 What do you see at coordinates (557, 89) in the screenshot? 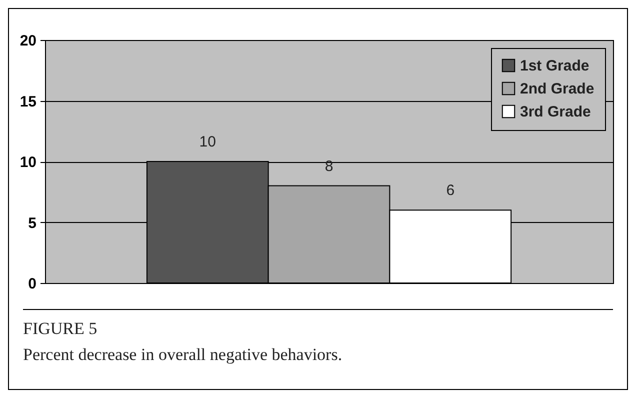
I see `legend-label: 2nd Grade` at bounding box center [557, 89].